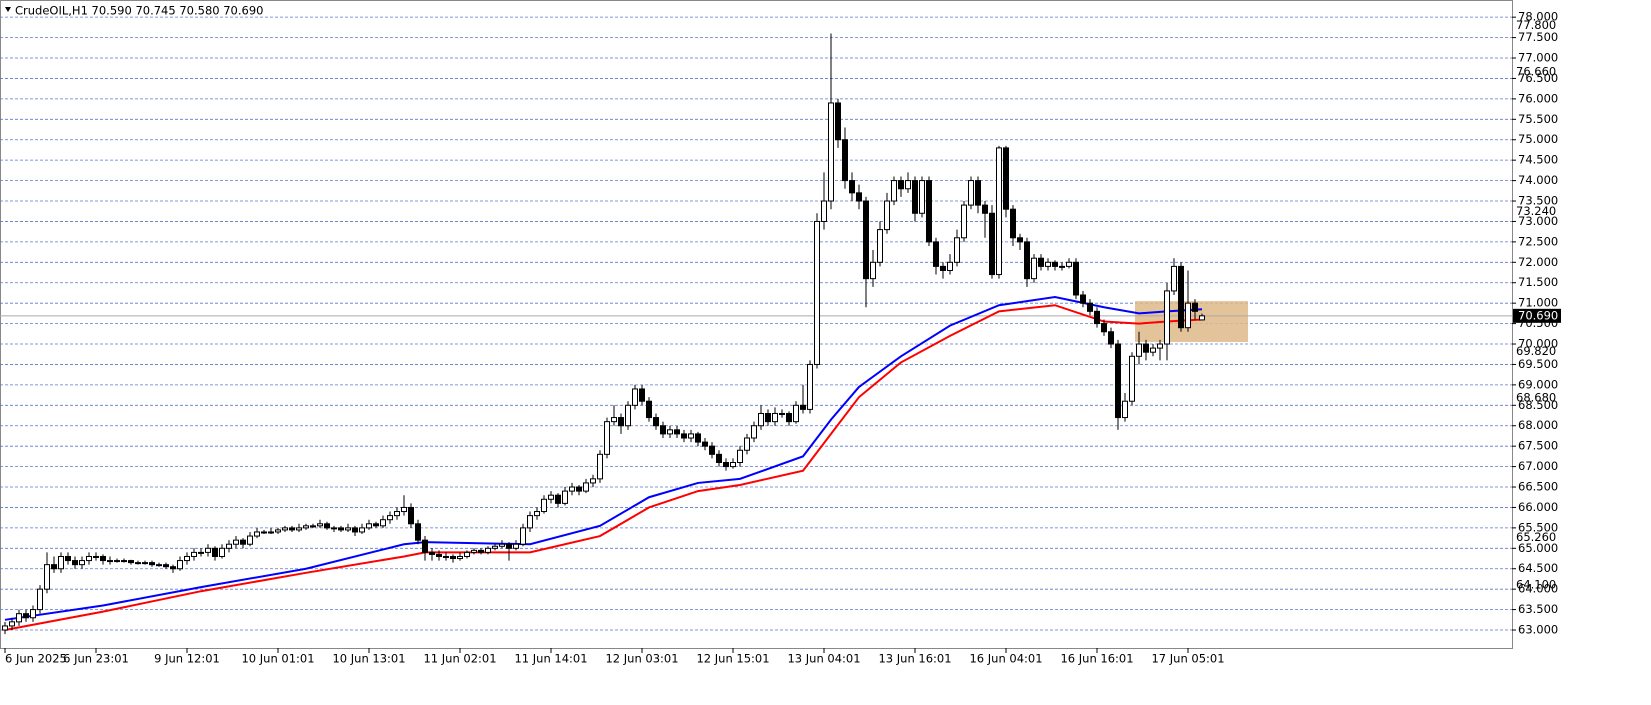 Image resolution: width=1651 pixels, height=705 pixels. What do you see at coordinates (914, 659) in the screenshot?
I see `x-tick-label: 13 Jun 16:01` at bounding box center [914, 659].